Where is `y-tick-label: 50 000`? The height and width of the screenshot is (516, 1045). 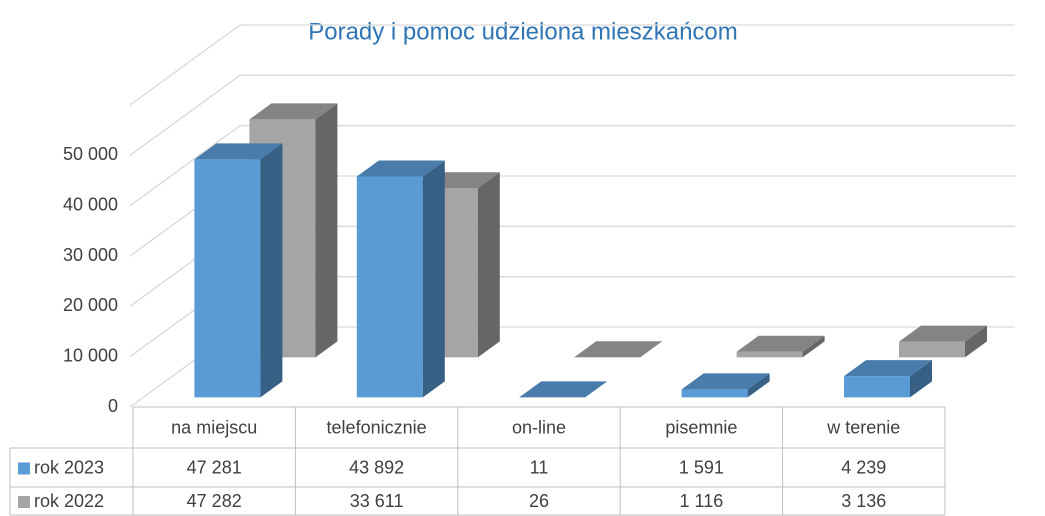 y-tick-label: 50 000 is located at coordinates (90, 154).